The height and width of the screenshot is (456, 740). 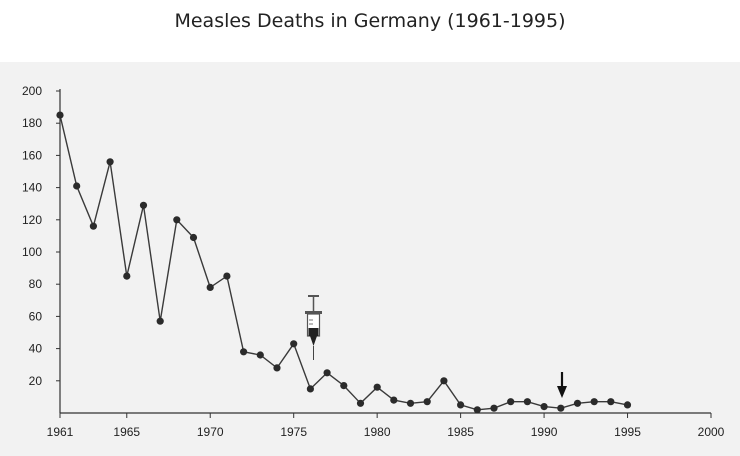 What do you see at coordinates (210, 432) in the screenshot?
I see `x-tick-label: 1970` at bounding box center [210, 432].